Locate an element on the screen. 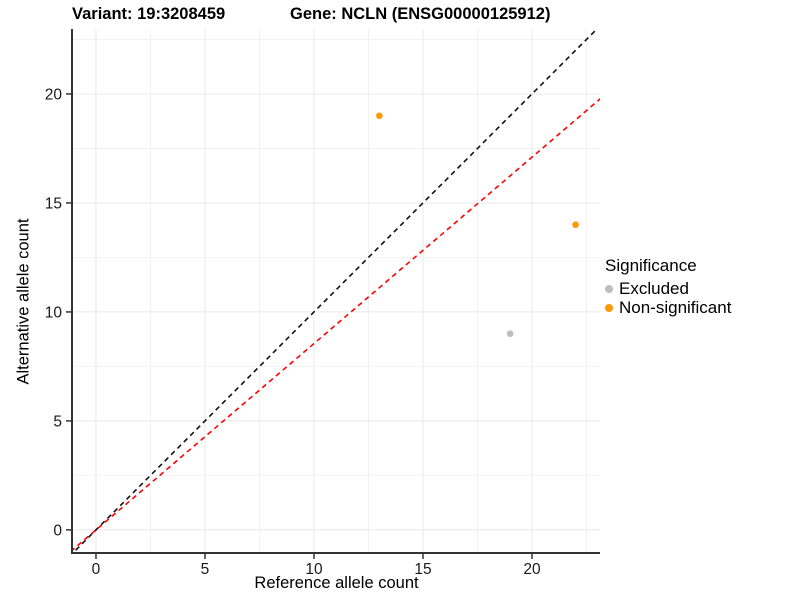  x-tick-label: 0 is located at coordinates (96, 569).